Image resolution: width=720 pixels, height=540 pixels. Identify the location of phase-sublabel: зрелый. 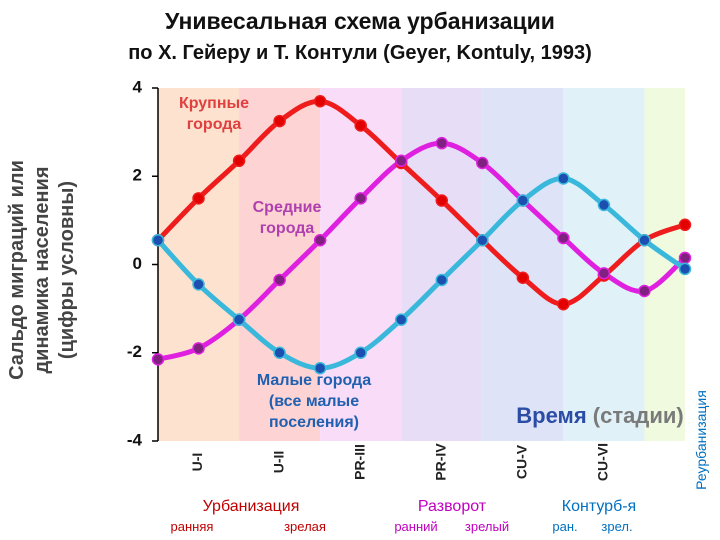
(487, 526).